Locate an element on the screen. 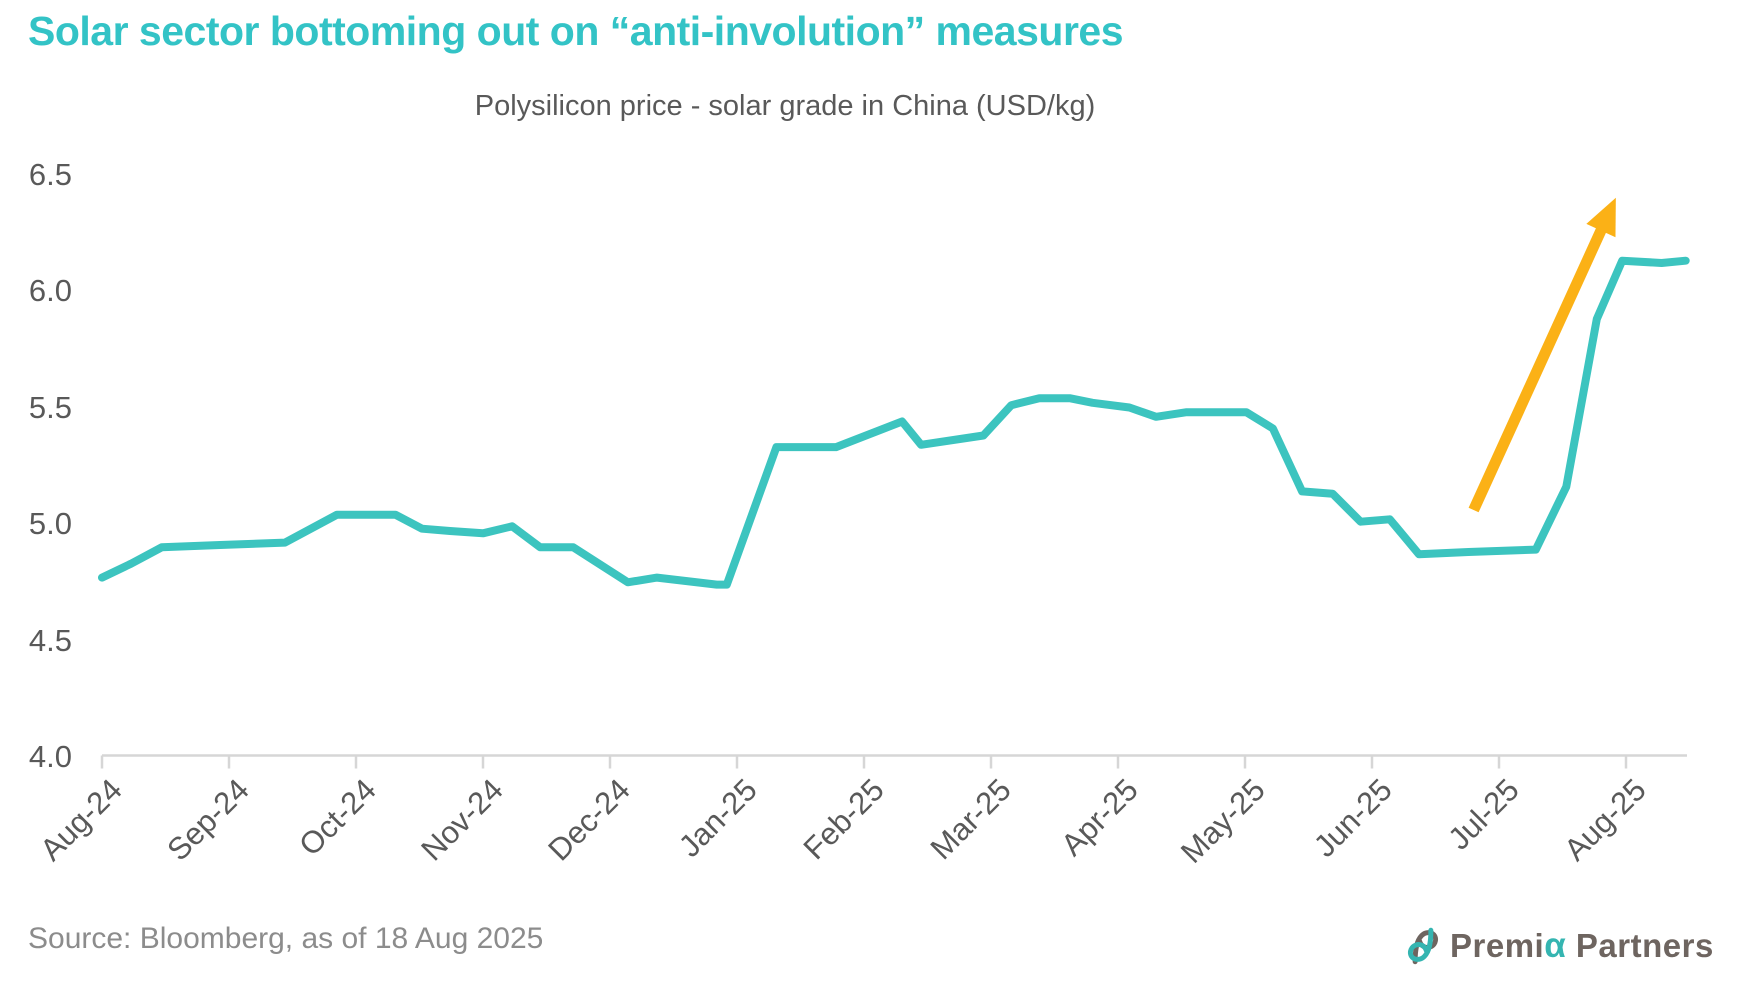 The width and height of the screenshot is (1747, 990). y-axis-tick-label: 5.5 is located at coordinates (50, 407).